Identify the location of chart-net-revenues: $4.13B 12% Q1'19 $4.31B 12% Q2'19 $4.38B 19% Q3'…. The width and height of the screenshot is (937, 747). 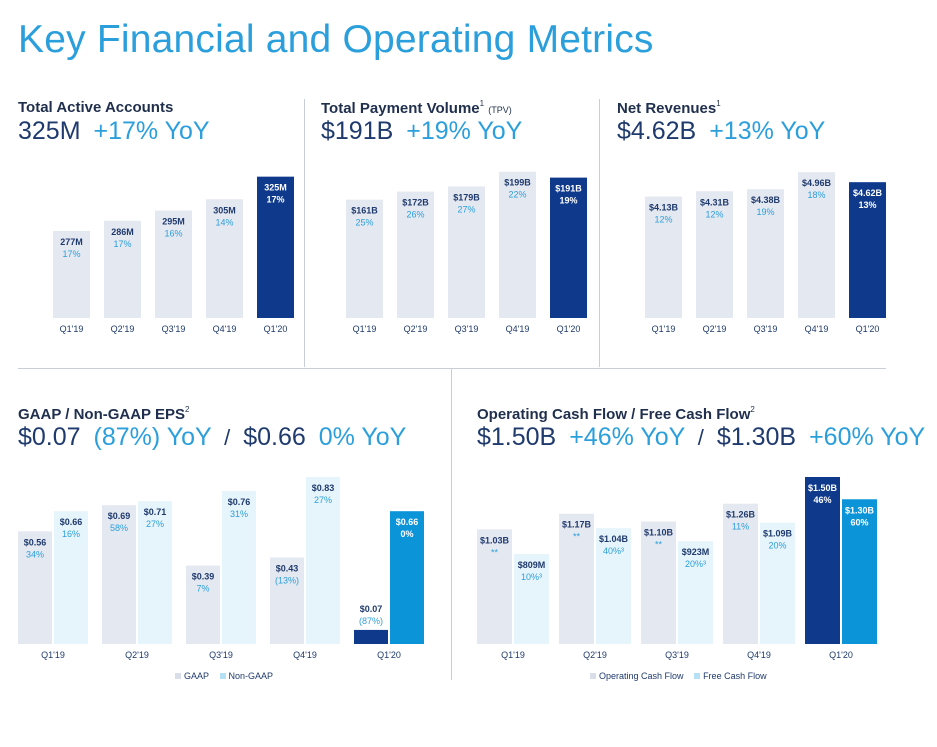
(765, 253).